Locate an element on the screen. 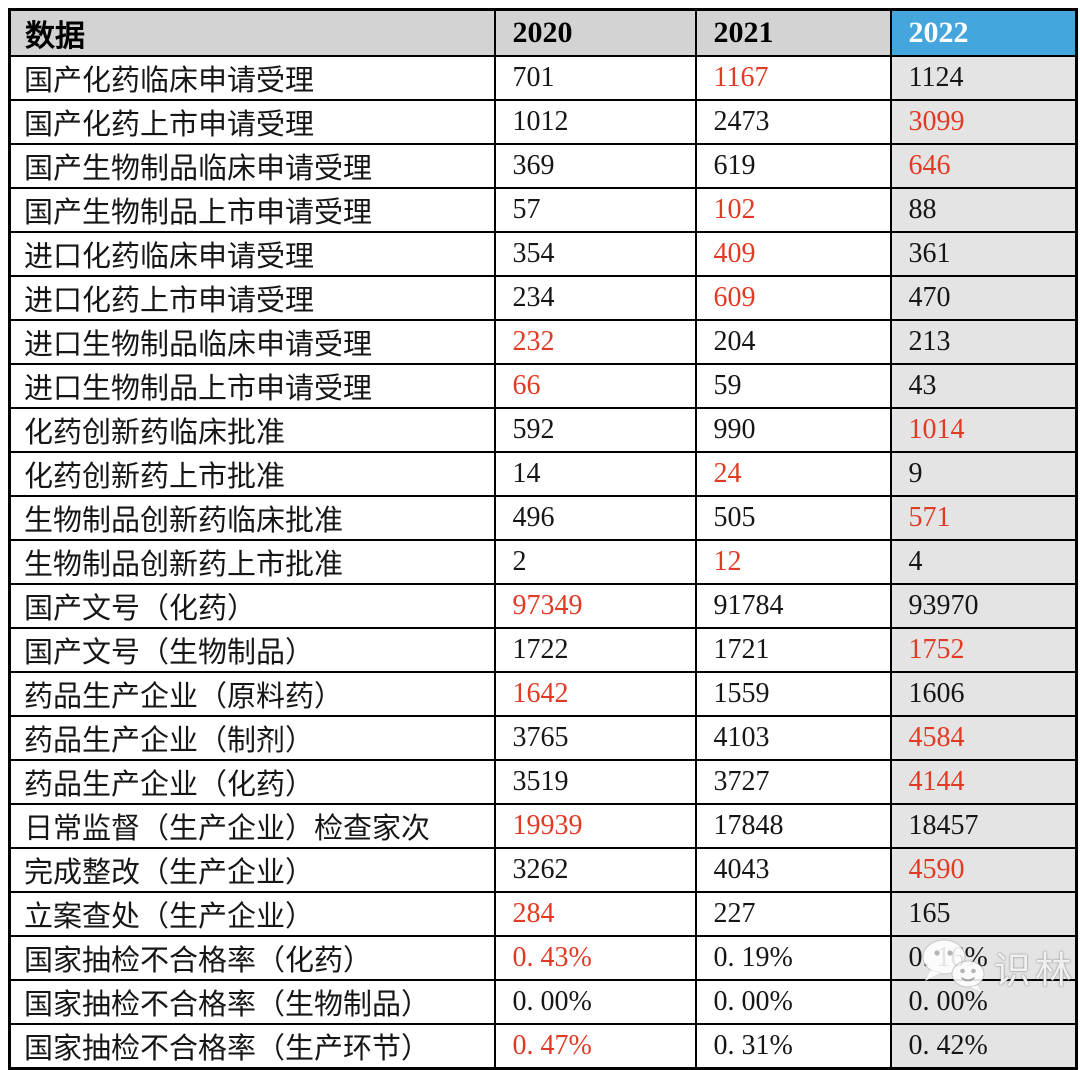 Image resolution: width=1080 pixels, height=1070 pixels. row-label: 生物制品创新药临床批准 is located at coordinates (252, 518).